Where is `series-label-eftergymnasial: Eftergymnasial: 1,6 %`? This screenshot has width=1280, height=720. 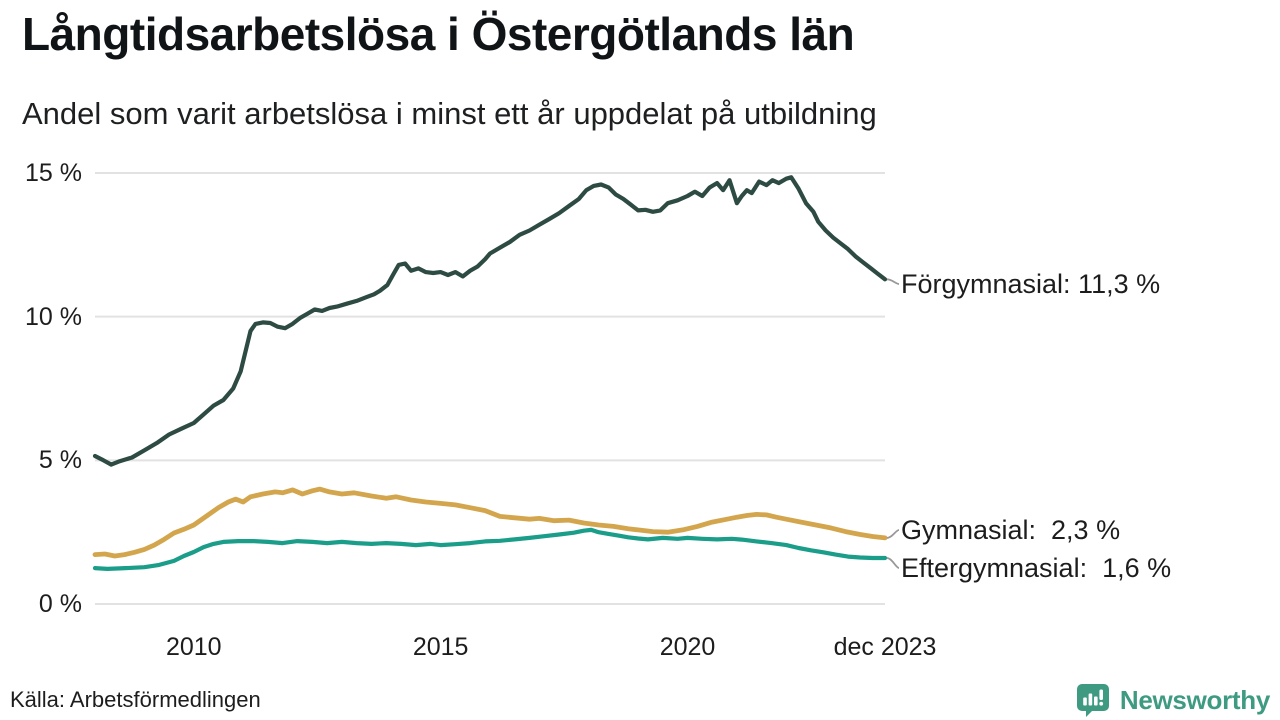
series-label-eftergymnasial: Eftergymnasial: 1,6 % is located at coordinates (1036, 568).